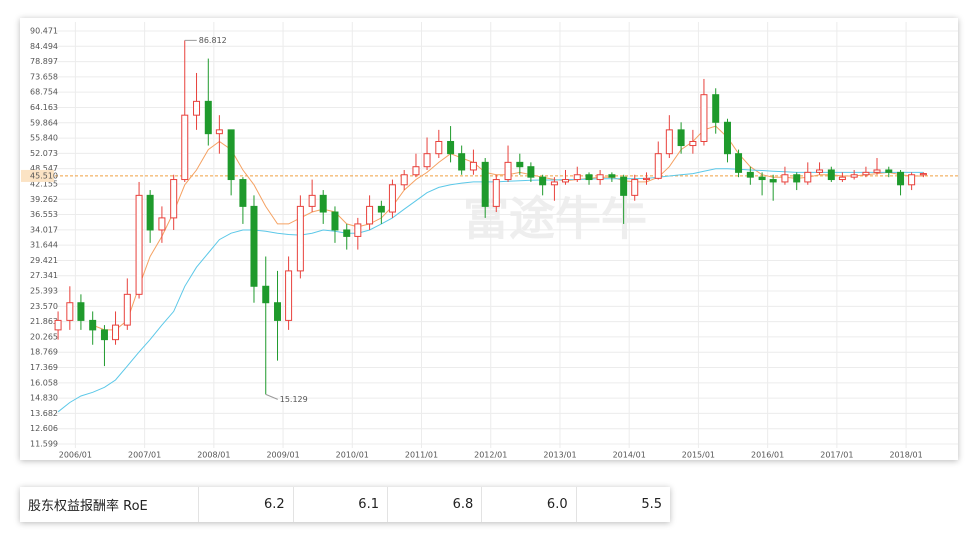 The image size is (978, 547). I want to click on y-tick-label: 78.897, so click(44, 61).